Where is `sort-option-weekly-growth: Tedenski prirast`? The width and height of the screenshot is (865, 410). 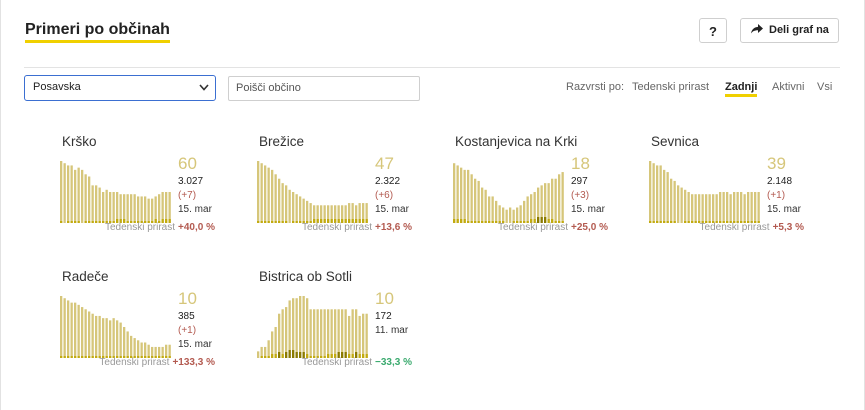
sort-option-weekly-growth: Tedenski prirast is located at coordinates (671, 87).